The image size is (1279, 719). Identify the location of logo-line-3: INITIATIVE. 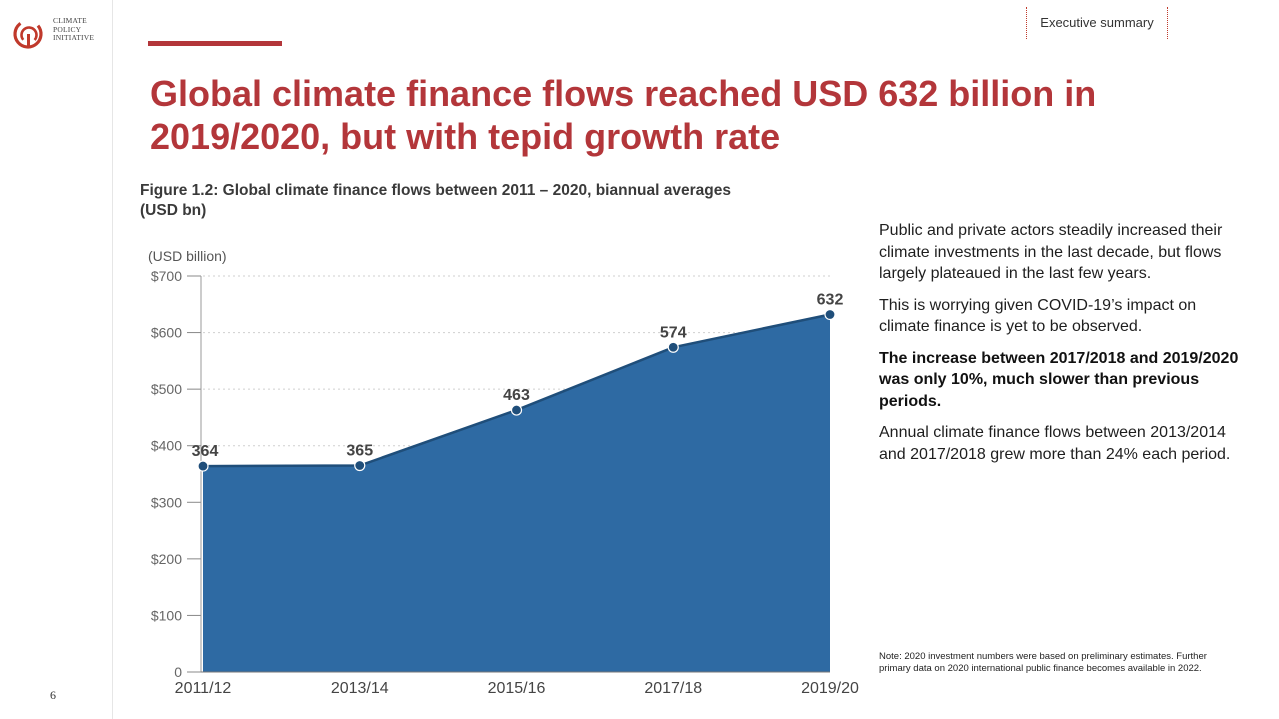
(74, 37).